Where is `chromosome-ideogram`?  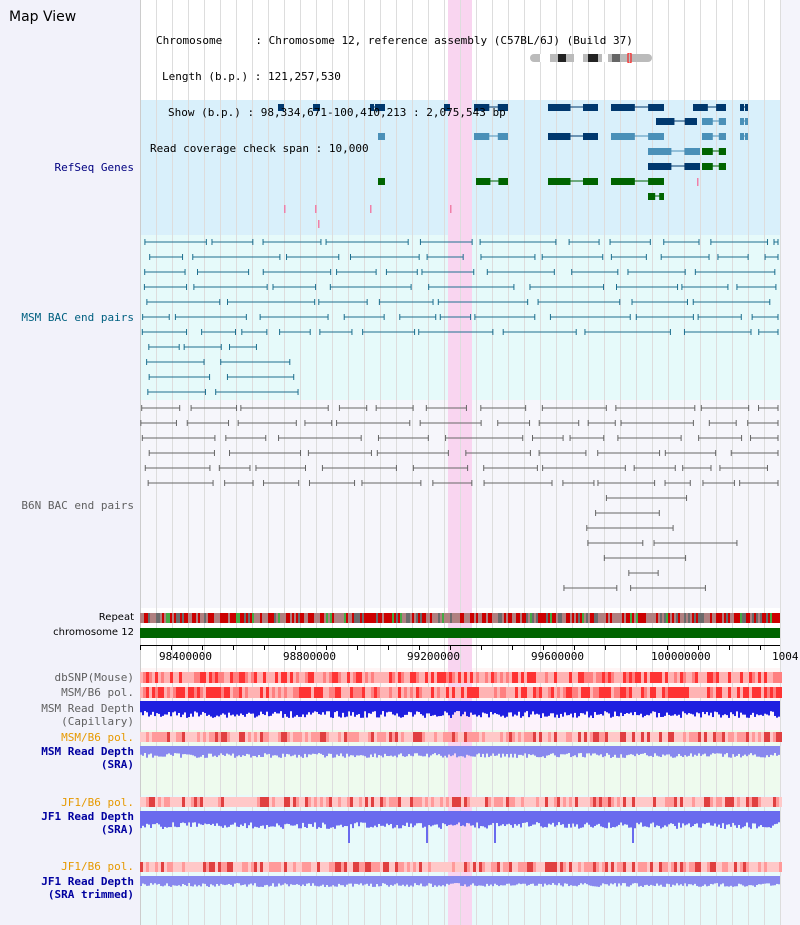
chromosome-ideogram is located at coordinates (591, 58).